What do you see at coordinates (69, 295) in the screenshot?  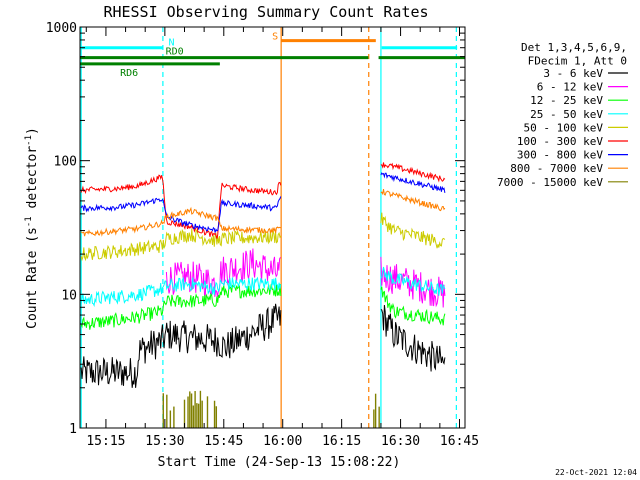 I see `y-tick-label-10: 10` at bounding box center [69, 295].